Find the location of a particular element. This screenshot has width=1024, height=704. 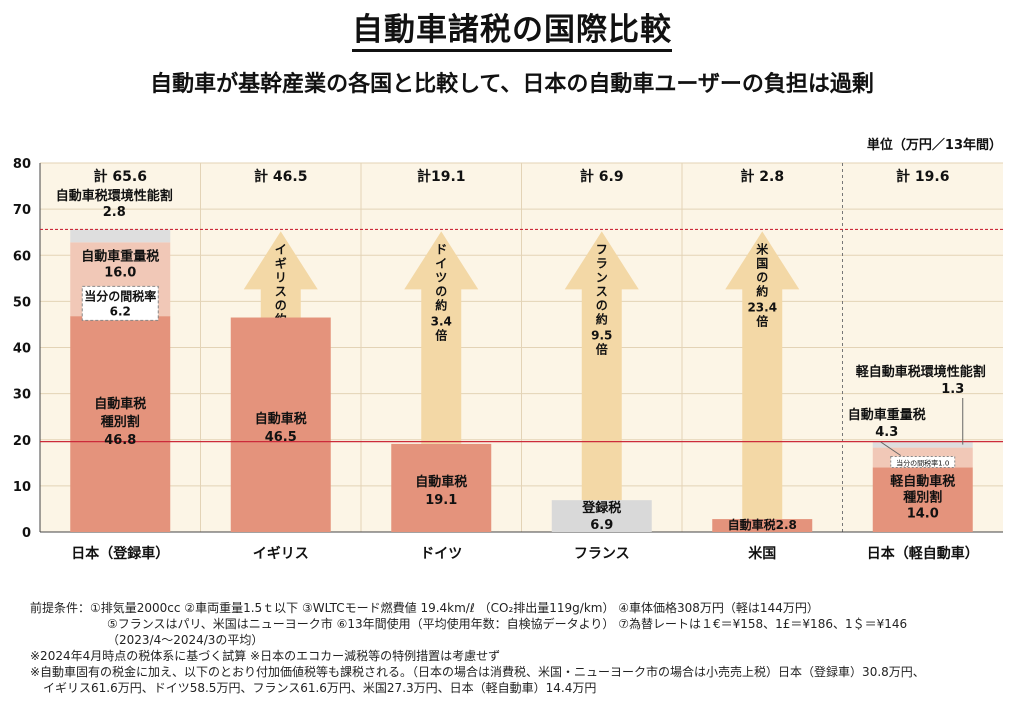

segment-label: 軽自動車税 is located at coordinates (922, 482).